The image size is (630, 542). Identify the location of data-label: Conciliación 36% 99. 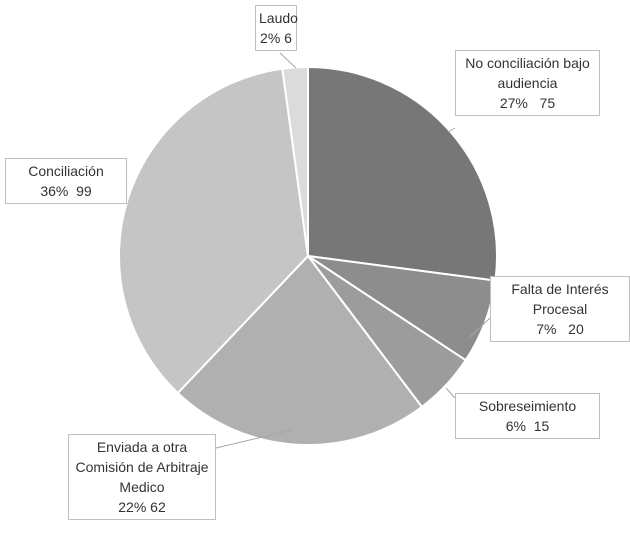
(66, 181).